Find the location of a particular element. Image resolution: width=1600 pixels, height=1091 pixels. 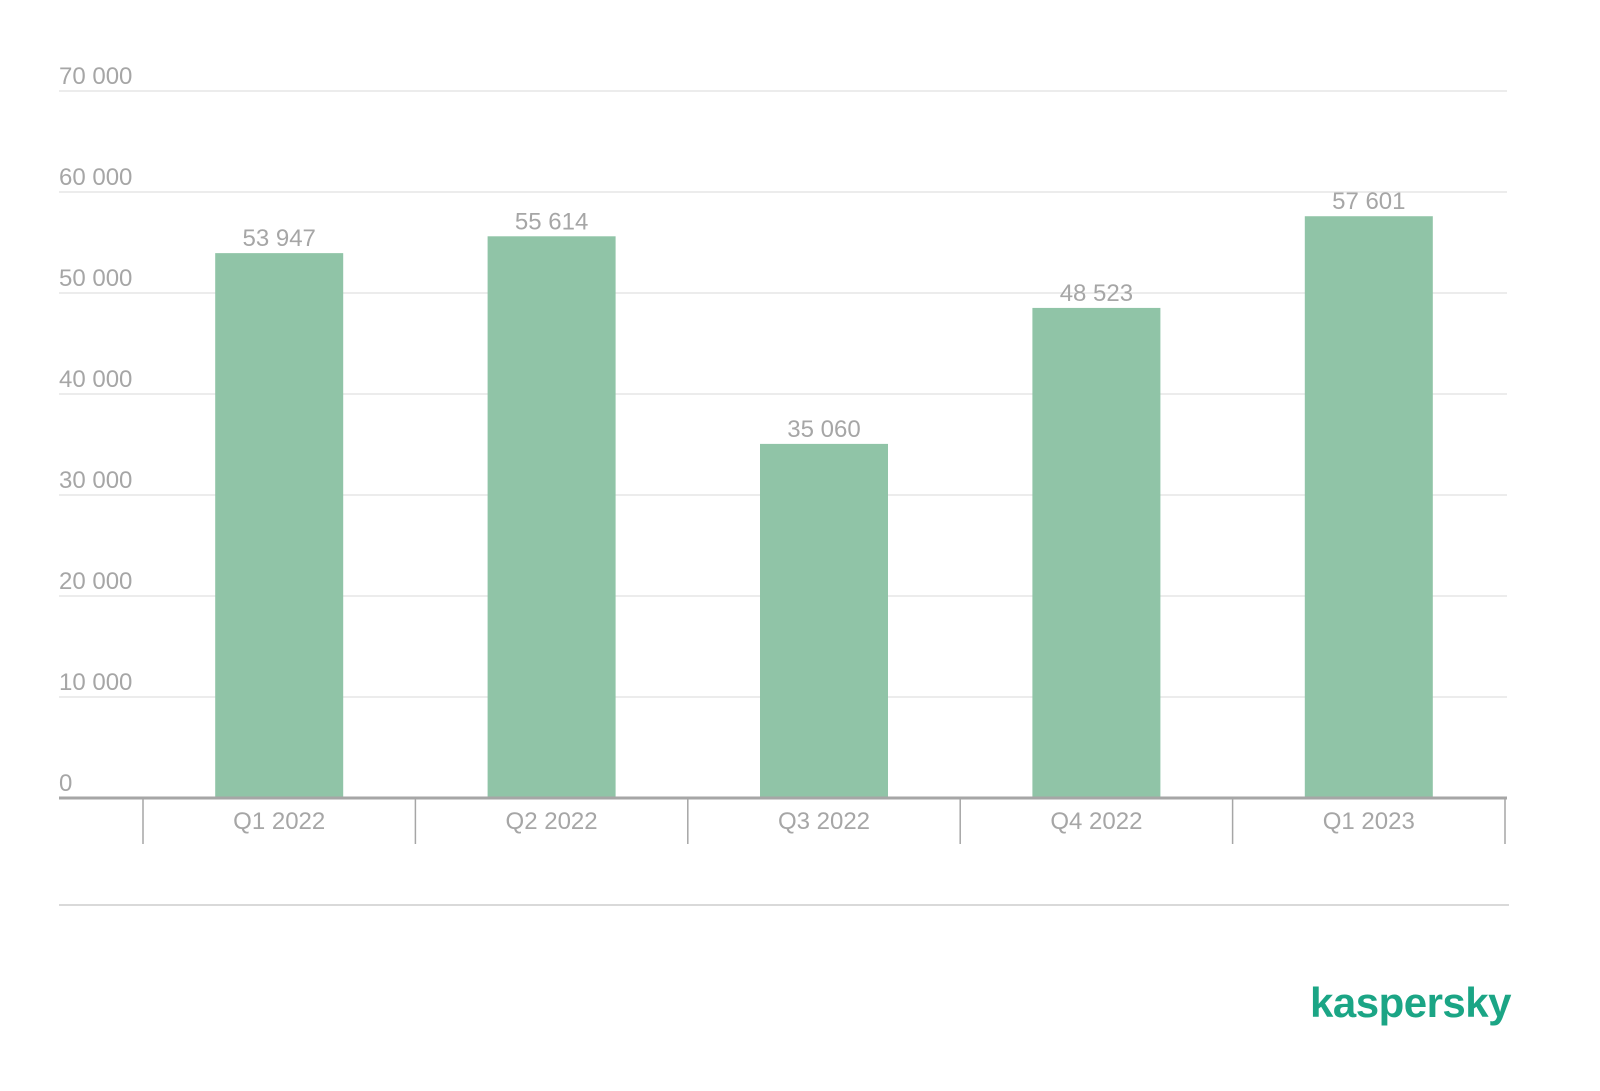

x-axis-category-labels: Q1 2022 Q2 2022 Q3 2022 Q4 2022 Q1 2023 is located at coordinates (824, 821).